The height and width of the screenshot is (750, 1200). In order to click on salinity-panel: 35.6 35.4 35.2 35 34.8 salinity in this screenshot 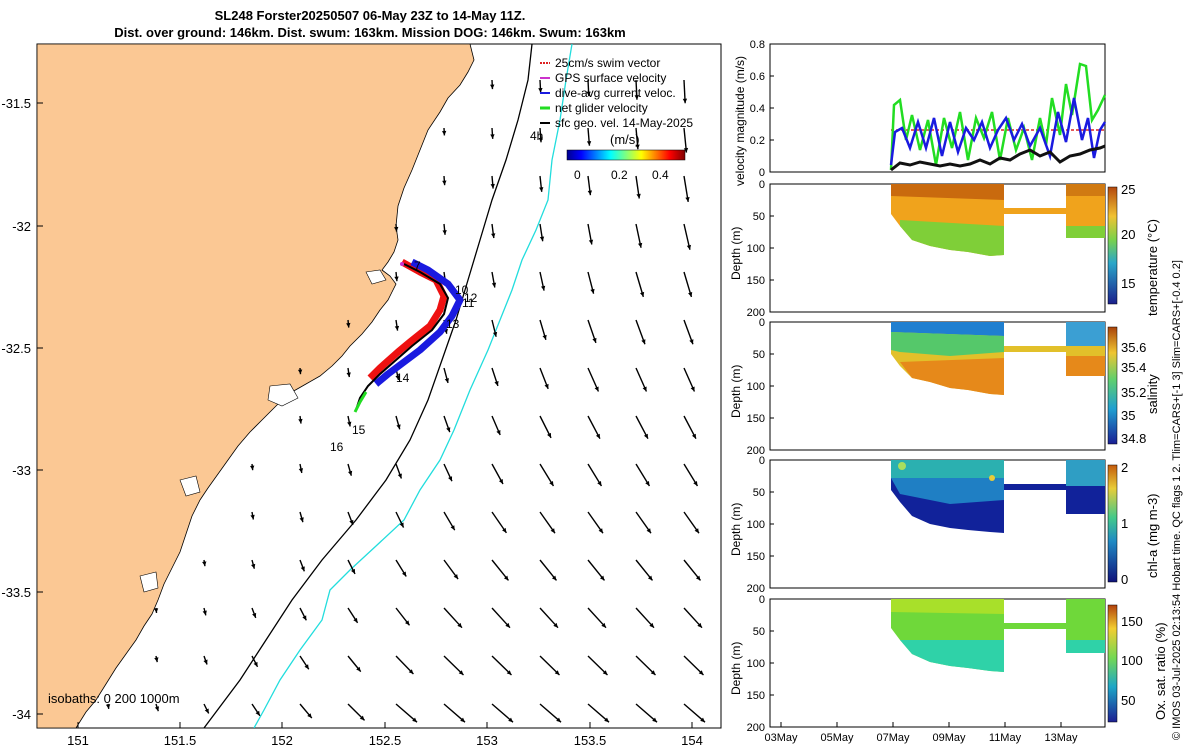, I will do `click(964, 386)`.